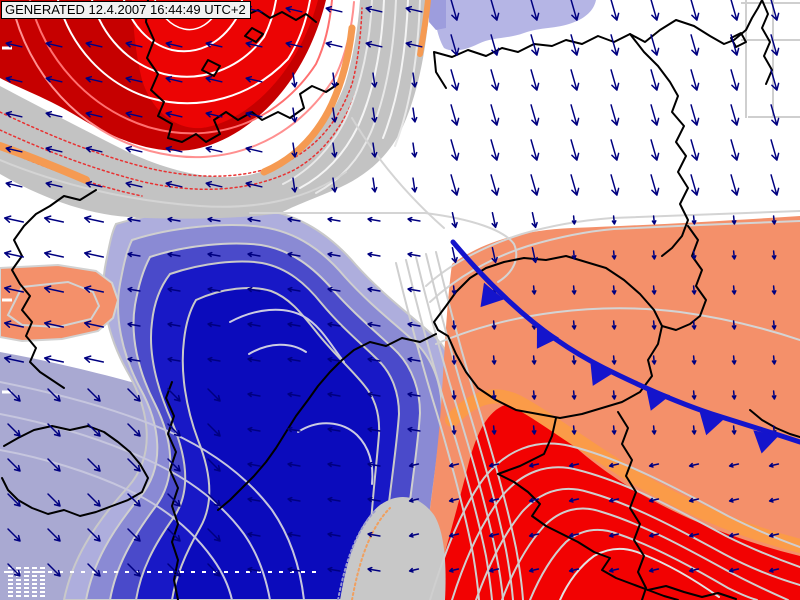  What do you see at coordinates (658, 398) in the screenshot?
I see `cold-front-tooth` at bounding box center [658, 398].